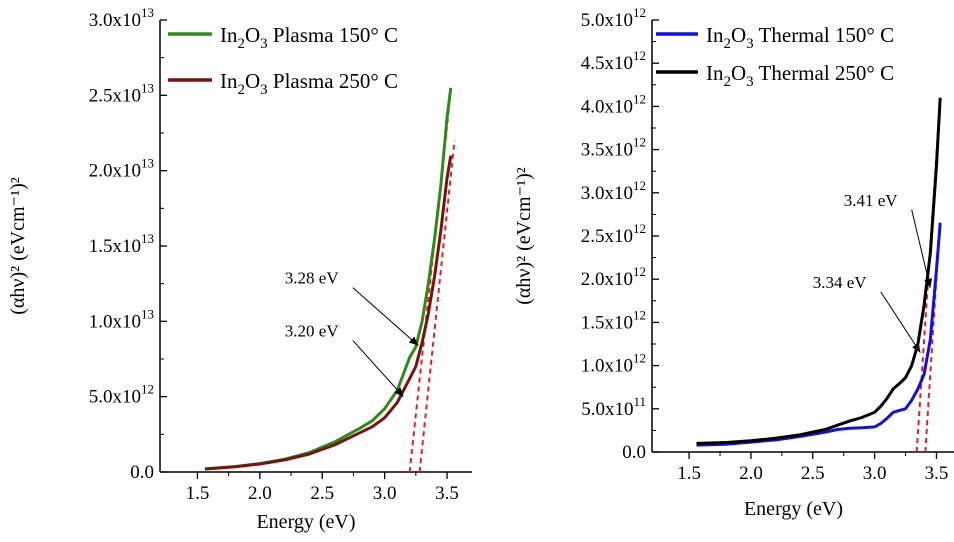 The image size is (954, 542). Describe the element at coordinates (309, 37) in the screenshot. I see `legend-label: In2O3 Plasma 150° C` at that location.